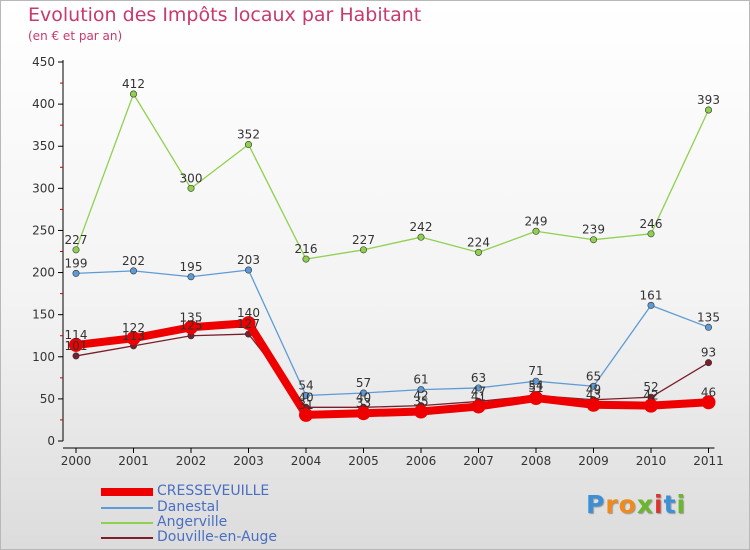  What do you see at coordinates (363, 403) in the screenshot?
I see `data-label-cresseveuille: 33` at bounding box center [363, 403].